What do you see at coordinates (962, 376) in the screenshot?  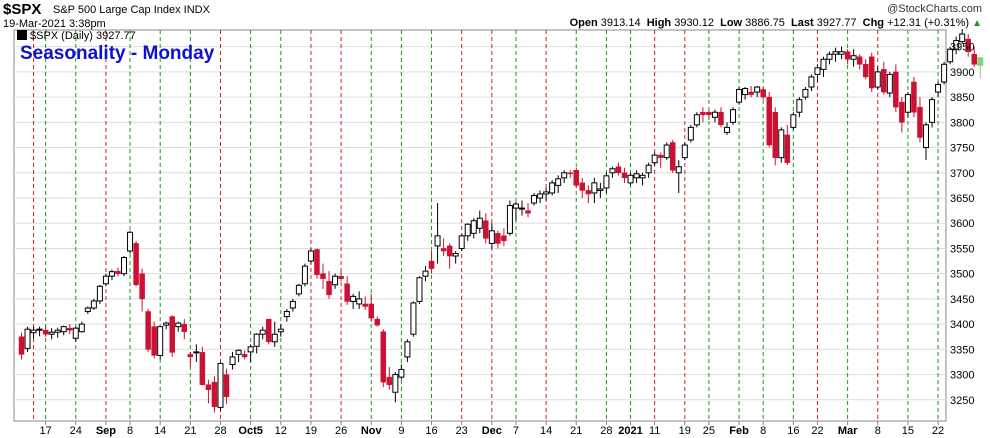 I see `y-tick-label: 3300` at bounding box center [962, 376].